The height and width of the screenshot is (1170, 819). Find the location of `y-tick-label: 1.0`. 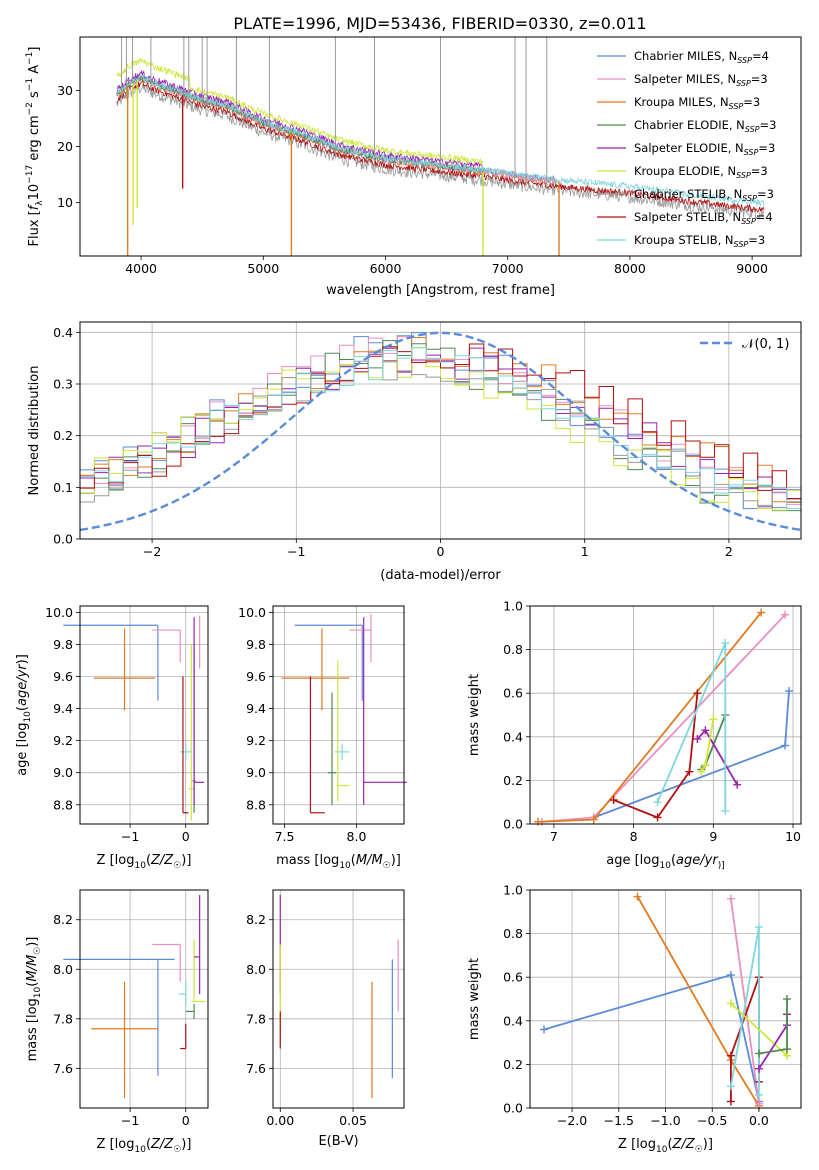

y-tick-label: 1.0 is located at coordinates (513, 890).